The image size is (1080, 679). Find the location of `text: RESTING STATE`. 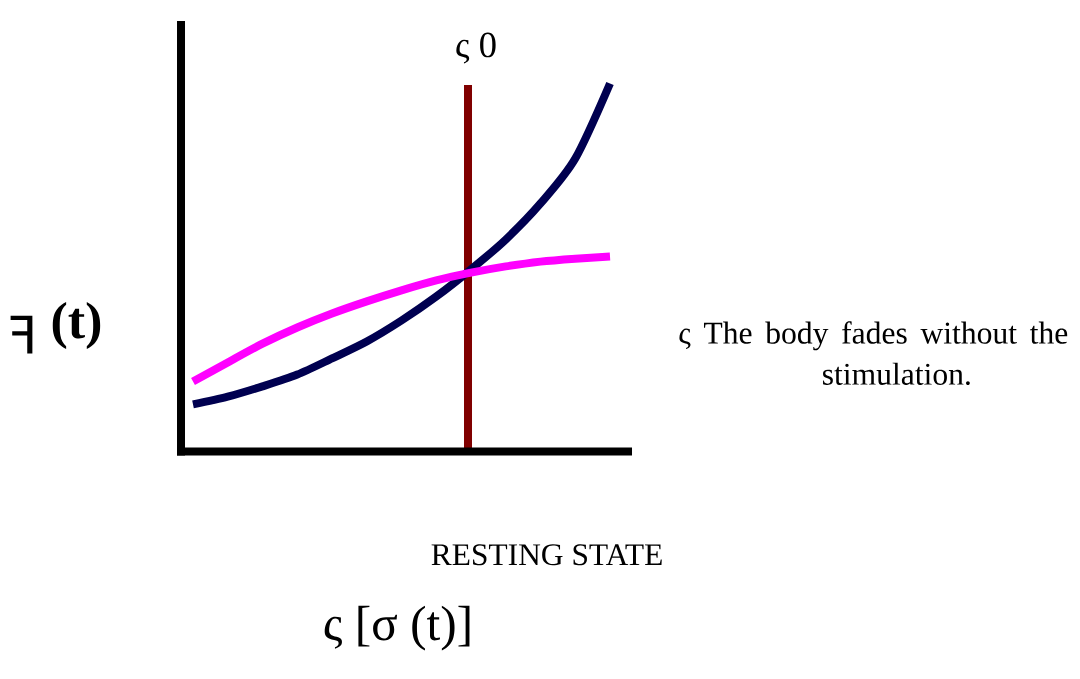

text: RESTING STATE is located at coordinates (546, 555).